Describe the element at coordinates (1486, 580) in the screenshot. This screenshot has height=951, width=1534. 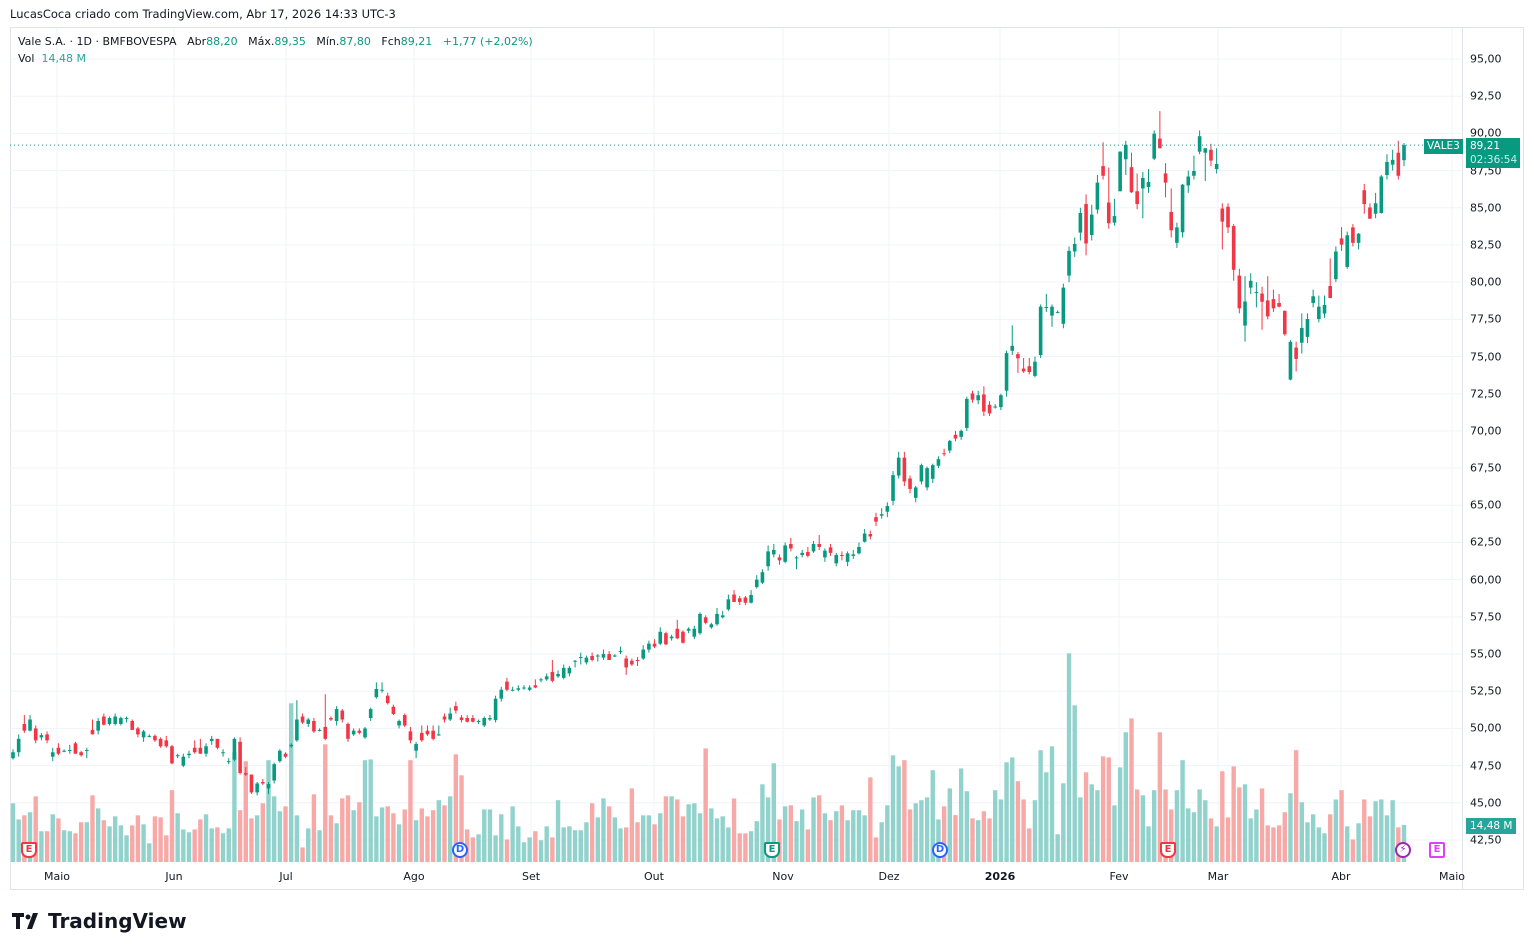
I see `price-tick-label: 60,00` at that location.